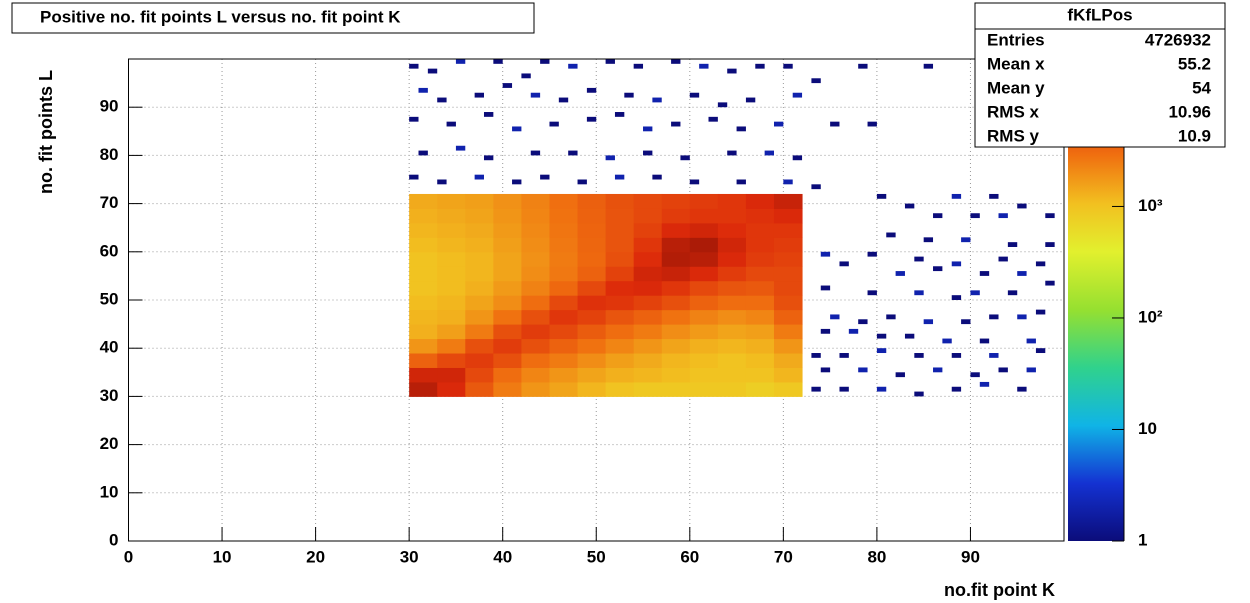 The height and width of the screenshot is (603, 1250). Describe the element at coordinates (109, 347) in the screenshot. I see `y-tick-label: 40` at that location.